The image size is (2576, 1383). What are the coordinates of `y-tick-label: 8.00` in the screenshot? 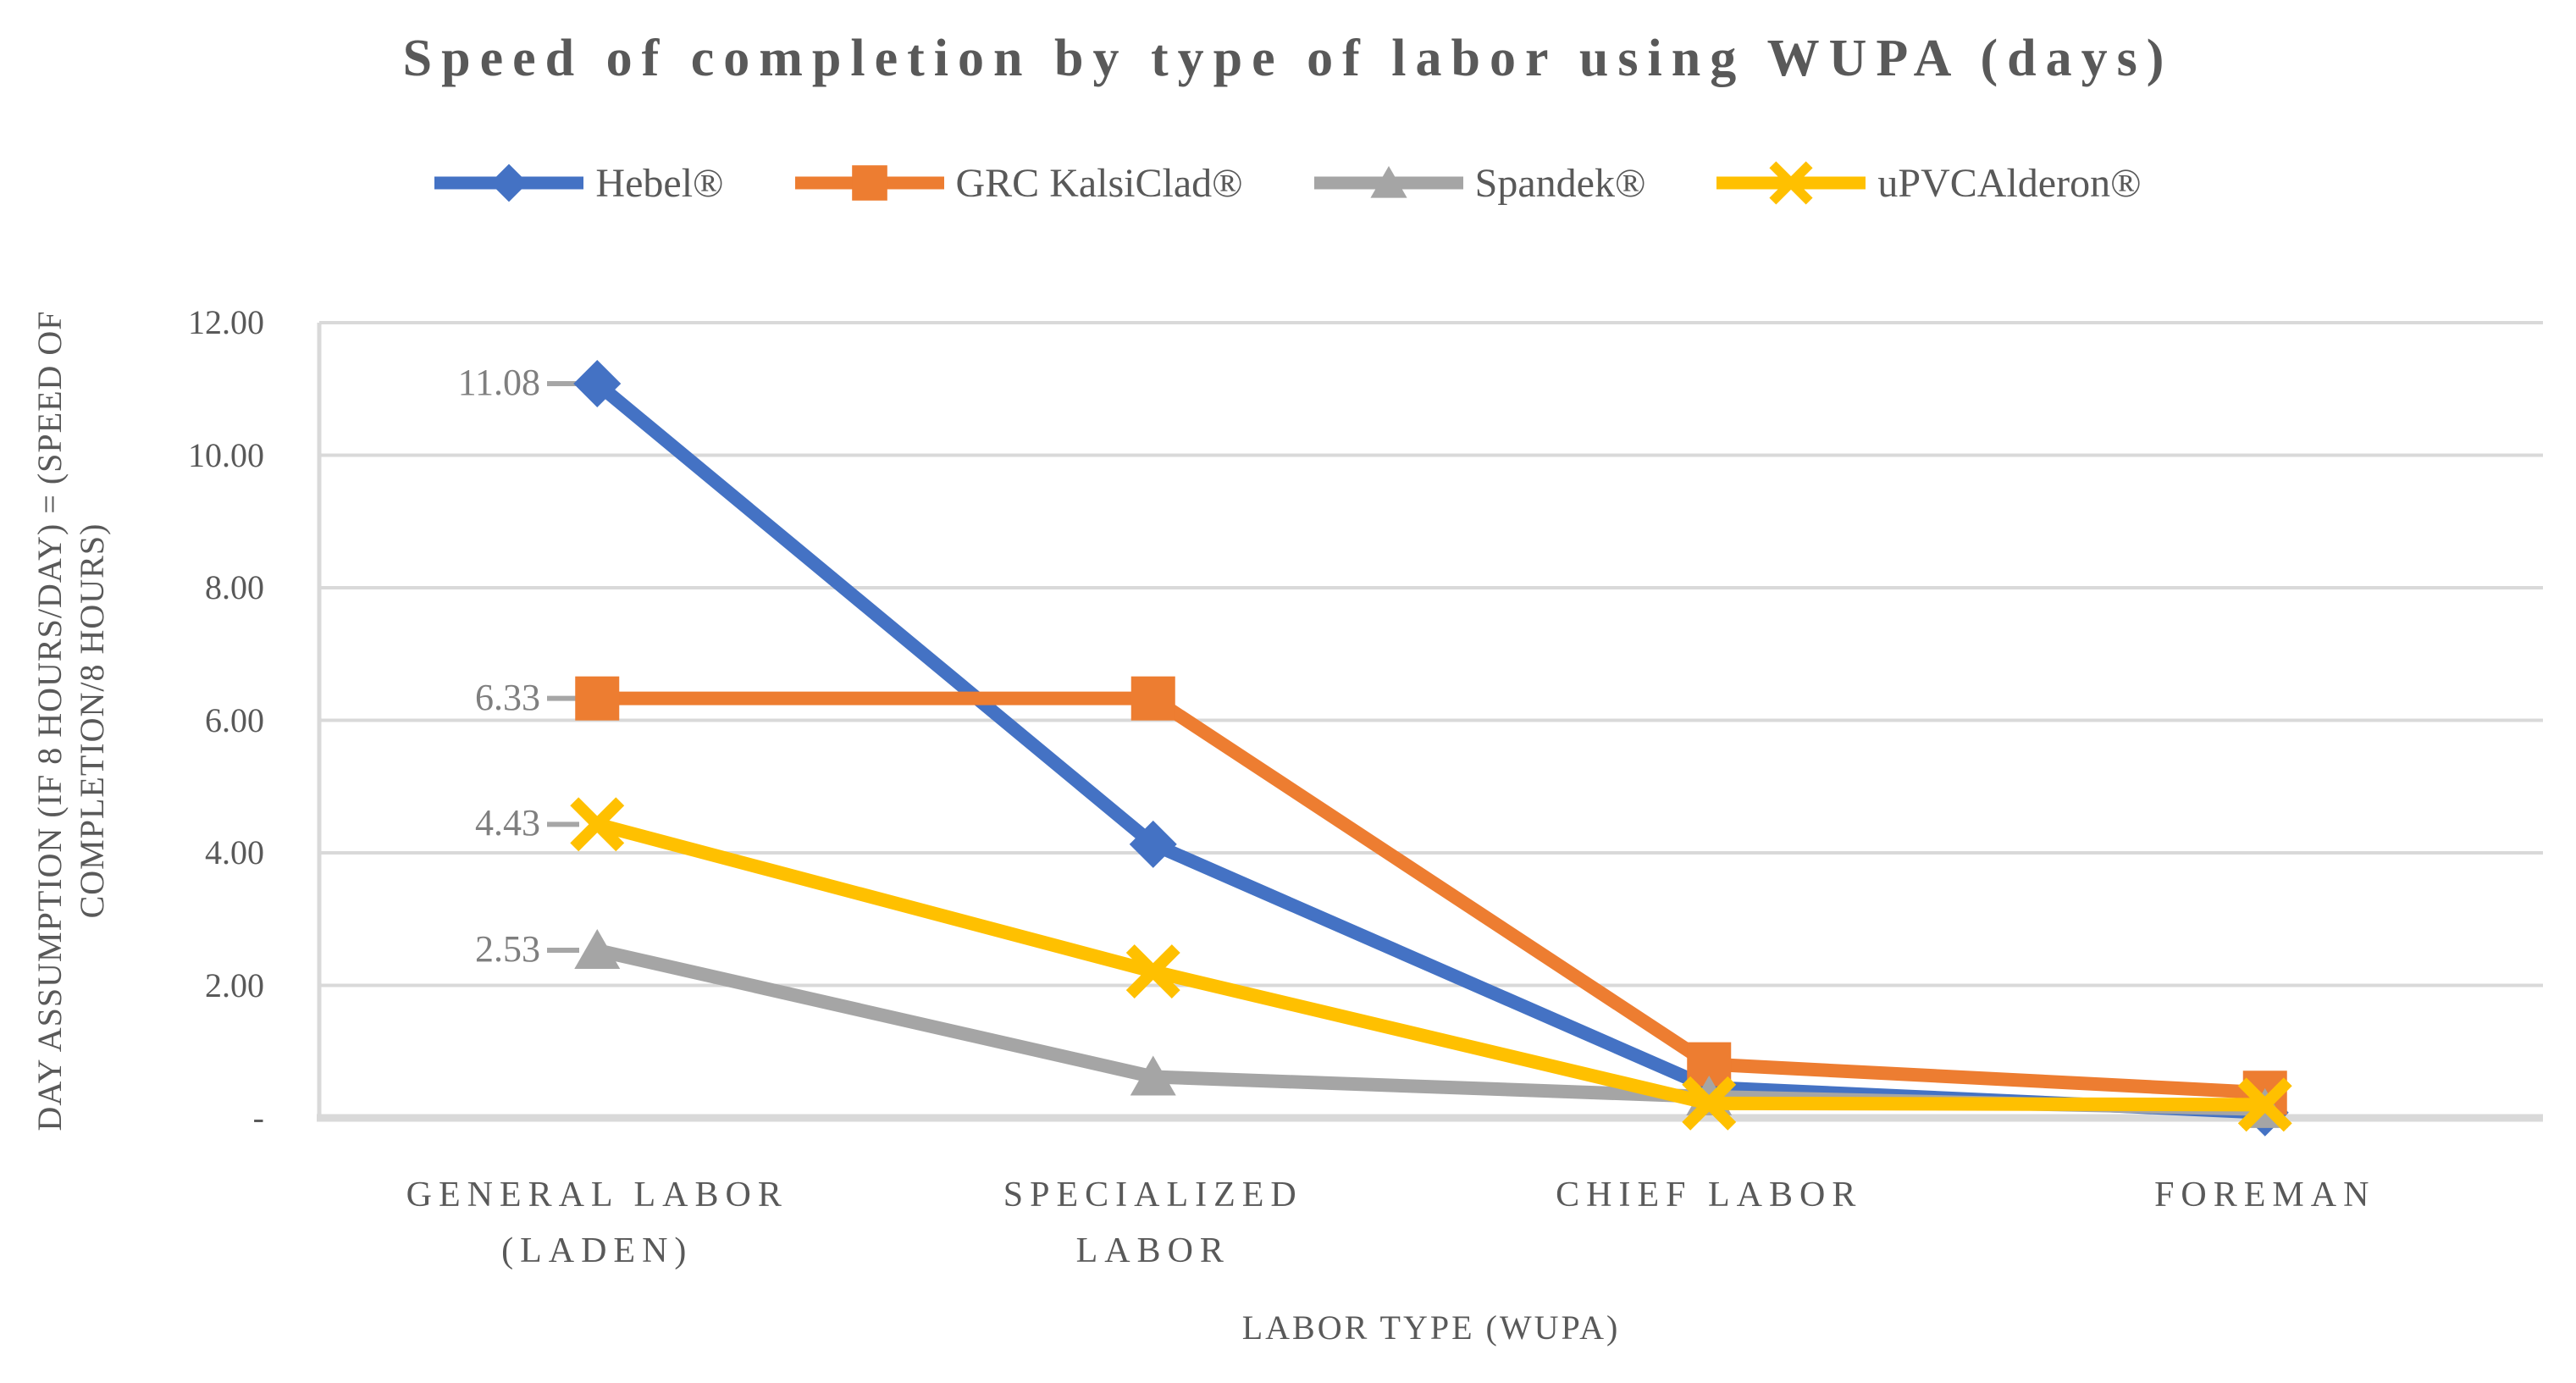 It's located at (235, 587).